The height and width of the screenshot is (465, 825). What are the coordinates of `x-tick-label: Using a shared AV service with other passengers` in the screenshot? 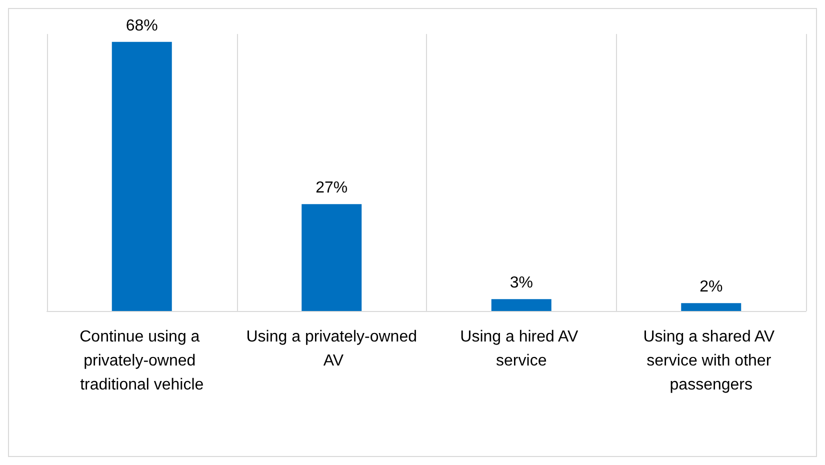 It's located at (711, 361).